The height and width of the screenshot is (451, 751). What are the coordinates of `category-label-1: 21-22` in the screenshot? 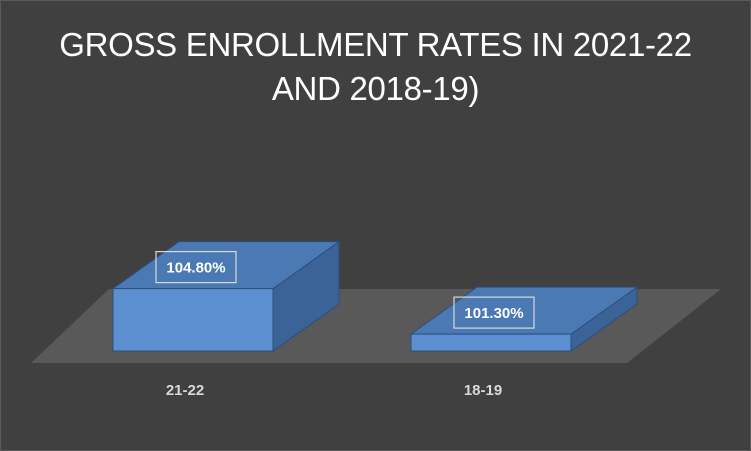 It's located at (185, 390).